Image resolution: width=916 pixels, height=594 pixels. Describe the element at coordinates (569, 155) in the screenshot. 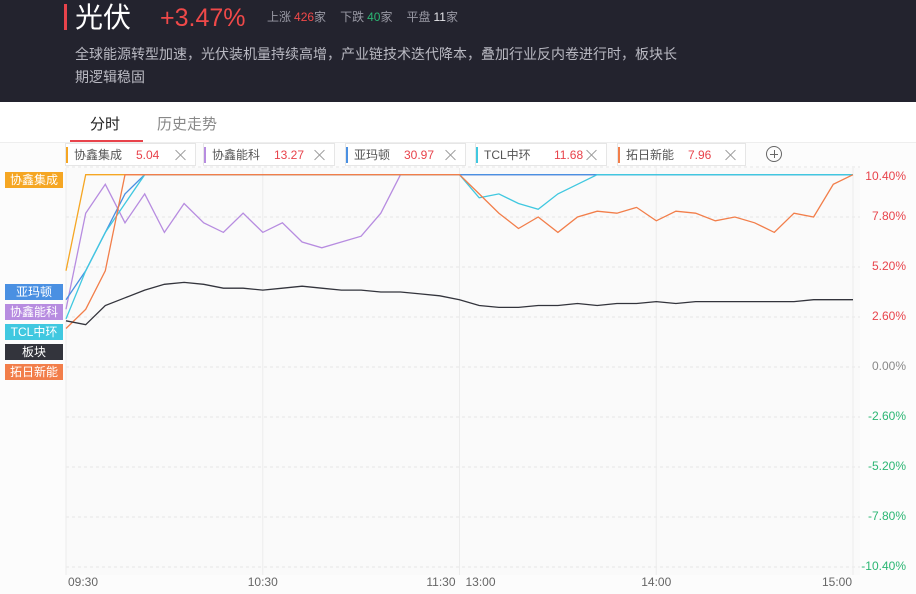

I see `chip-price: 11.68` at that location.